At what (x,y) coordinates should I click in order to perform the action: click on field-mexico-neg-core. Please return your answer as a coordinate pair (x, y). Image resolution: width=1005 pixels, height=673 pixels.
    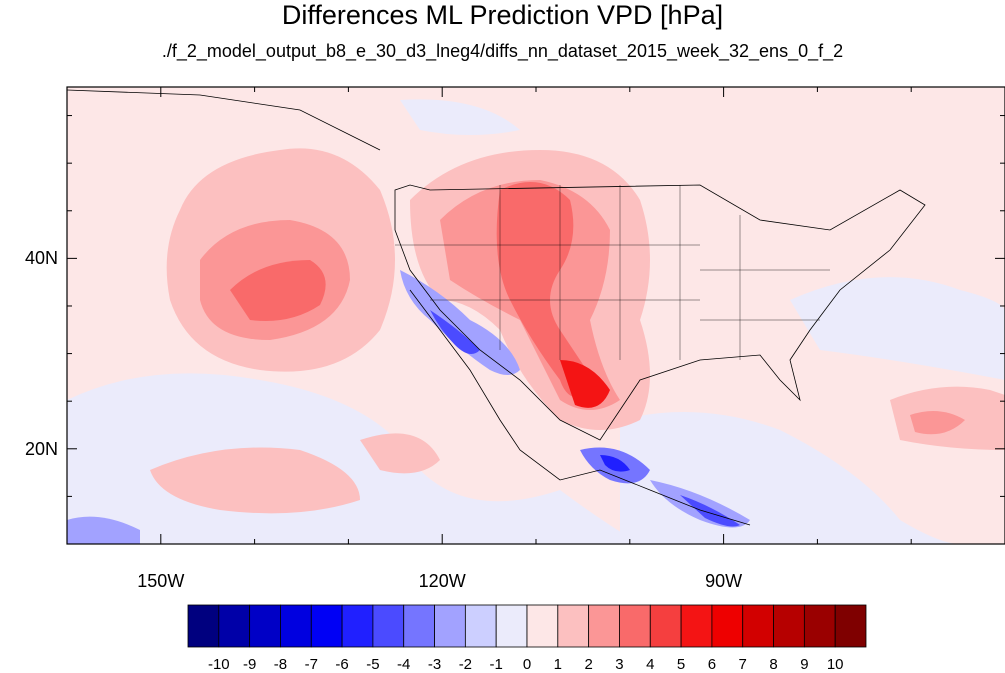
    Looking at the image, I should click on (615, 463).